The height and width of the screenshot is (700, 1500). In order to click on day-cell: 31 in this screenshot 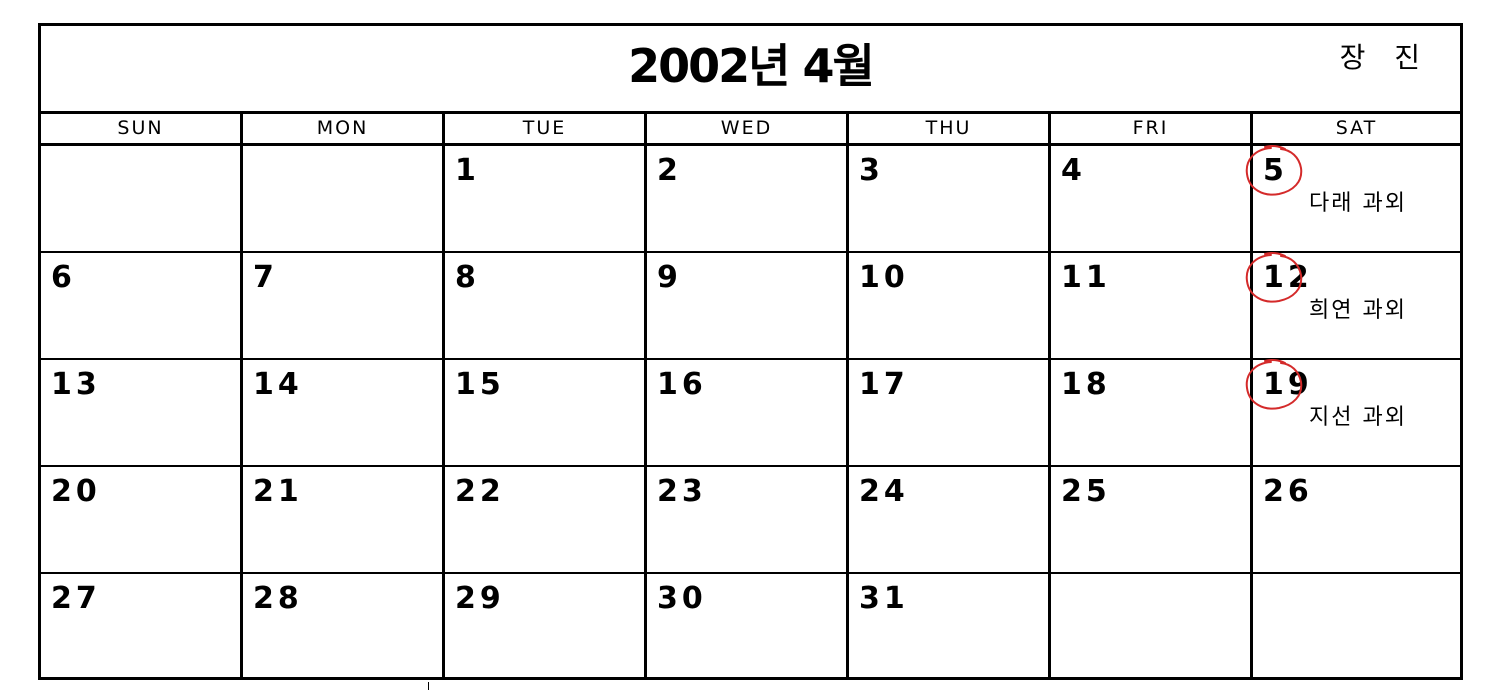, I will do `click(950, 625)`.